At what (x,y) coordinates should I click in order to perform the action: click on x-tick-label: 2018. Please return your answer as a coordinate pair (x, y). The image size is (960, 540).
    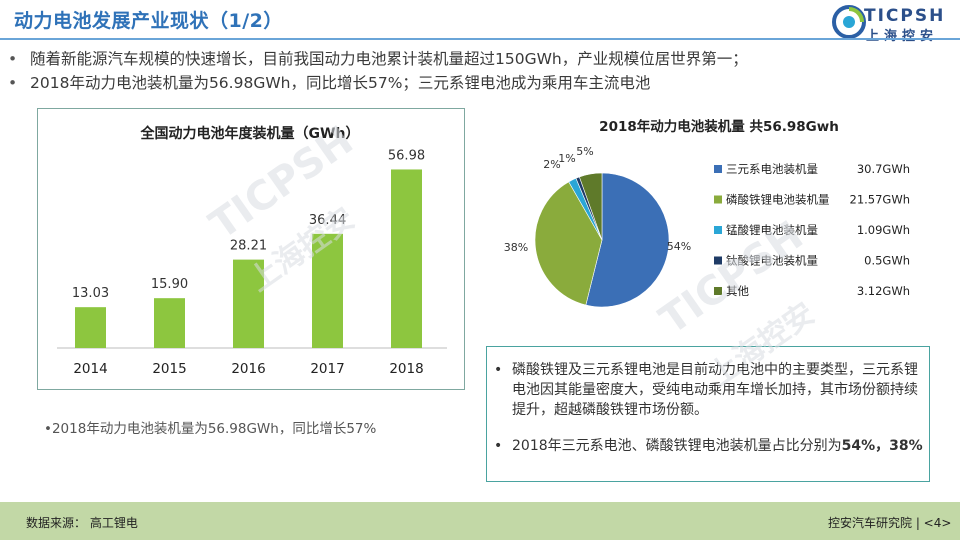
    Looking at the image, I should click on (406, 369).